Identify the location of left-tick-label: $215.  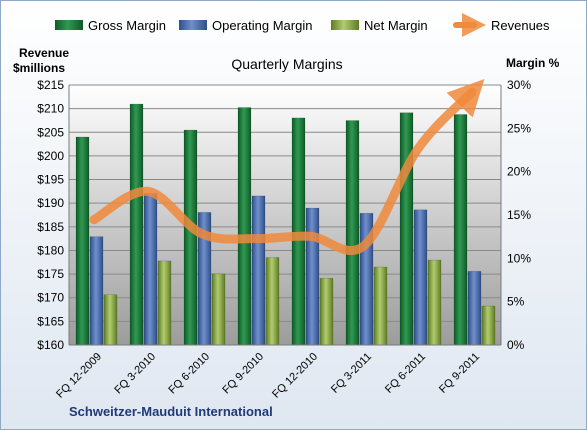
(50, 85).